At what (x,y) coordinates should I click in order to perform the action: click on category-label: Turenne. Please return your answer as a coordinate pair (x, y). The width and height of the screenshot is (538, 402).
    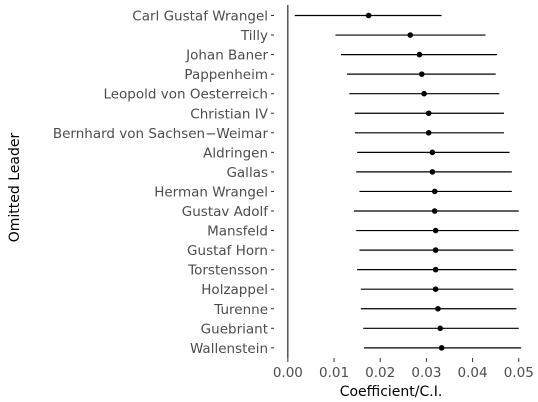
    Looking at the image, I should click on (240, 310).